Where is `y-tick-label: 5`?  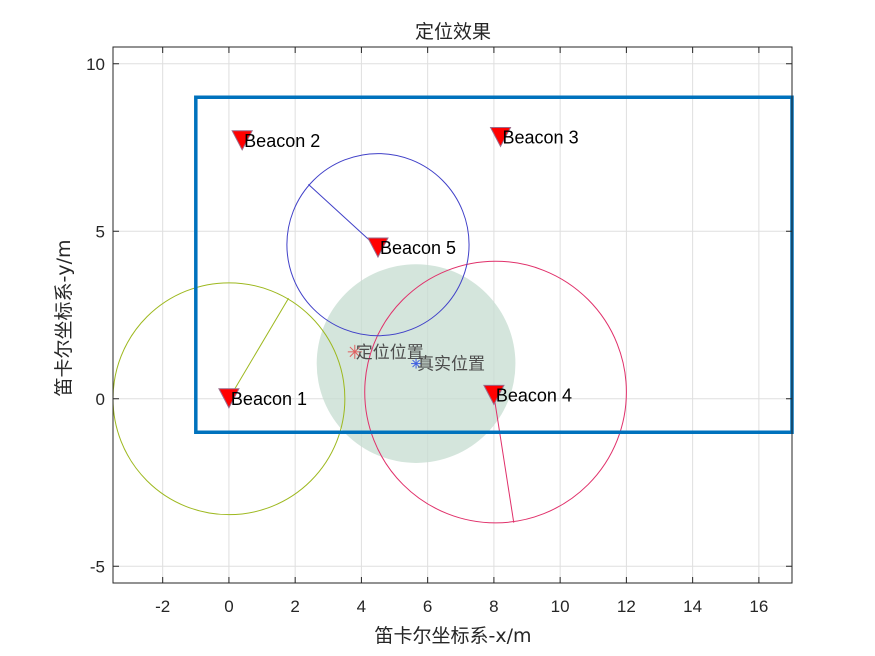 y-tick-label: 5 is located at coordinates (100, 231).